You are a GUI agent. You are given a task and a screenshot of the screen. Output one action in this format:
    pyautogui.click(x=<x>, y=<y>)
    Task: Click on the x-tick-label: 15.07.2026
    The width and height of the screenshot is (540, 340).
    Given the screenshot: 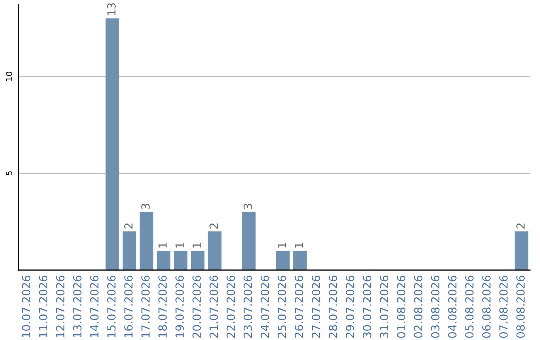 What is the action you would take?
    pyautogui.click(x=111, y=307)
    